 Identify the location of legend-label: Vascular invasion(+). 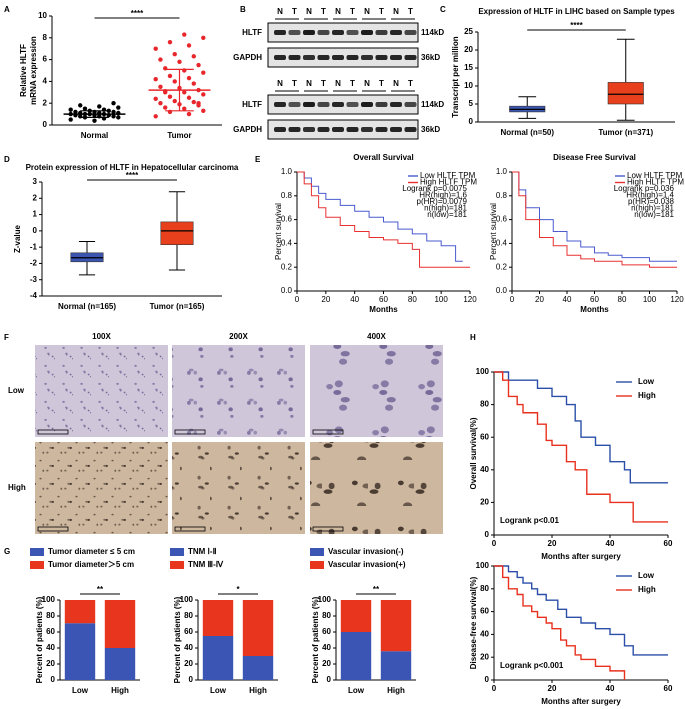
(367, 564).